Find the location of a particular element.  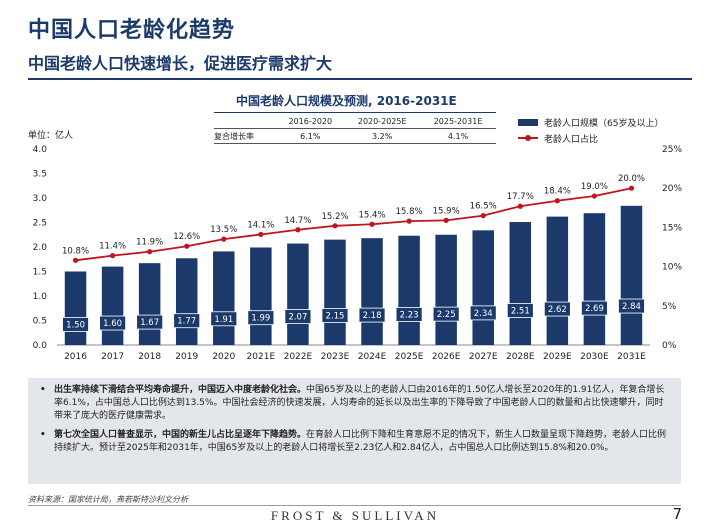

bar-value-label: 2.18 is located at coordinates (372, 316).